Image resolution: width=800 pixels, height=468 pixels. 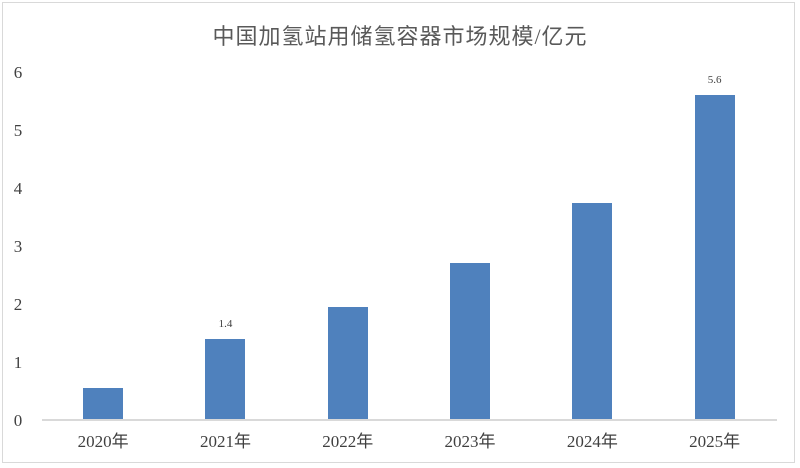 What do you see at coordinates (348, 441) in the screenshot?
I see `x-axis-label: 2022年` at bounding box center [348, 441].